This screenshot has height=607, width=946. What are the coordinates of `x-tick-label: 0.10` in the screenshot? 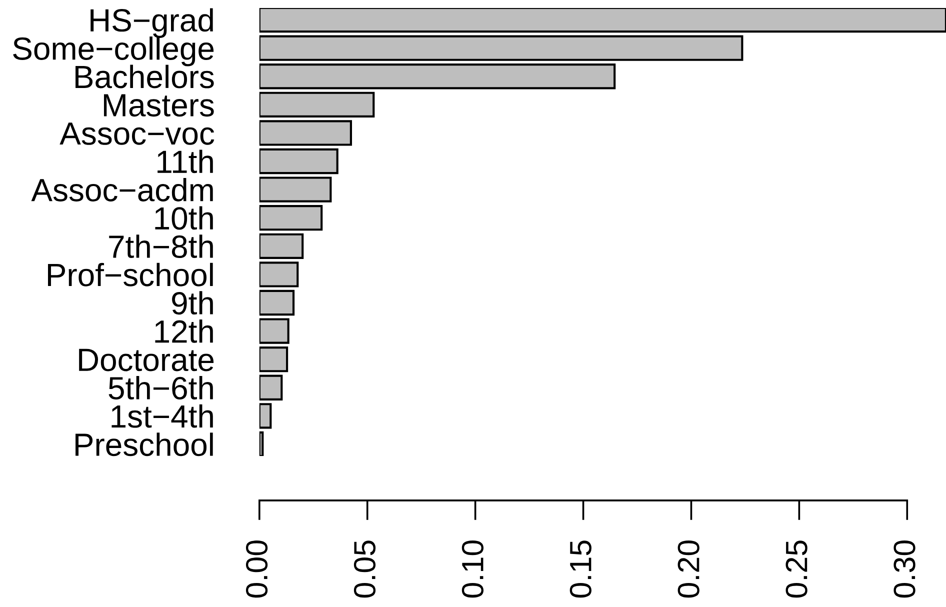 It's located at (473, 569).